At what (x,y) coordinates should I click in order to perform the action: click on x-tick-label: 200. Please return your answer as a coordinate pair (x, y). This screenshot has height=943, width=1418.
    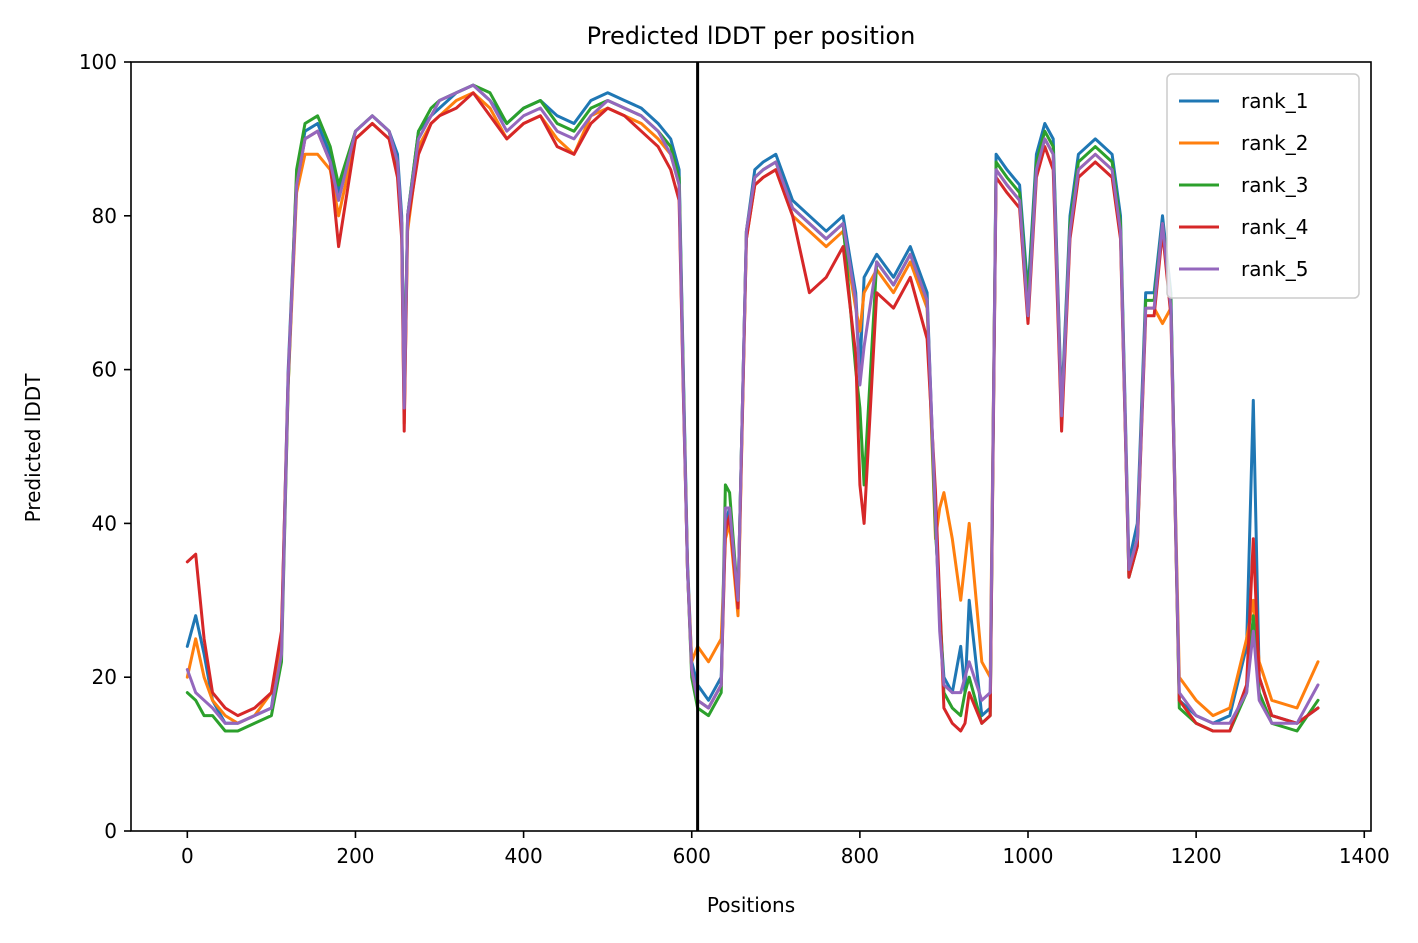
    Looking at the image, I should click on (355, 856).